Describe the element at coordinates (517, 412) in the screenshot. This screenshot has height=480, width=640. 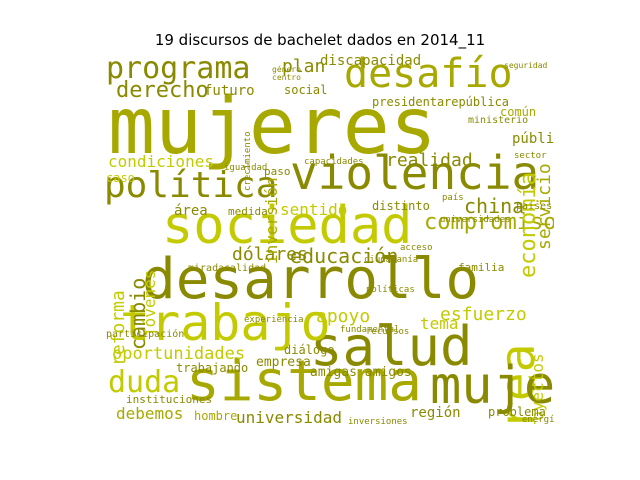
I see `word-problema: problema` at that location.